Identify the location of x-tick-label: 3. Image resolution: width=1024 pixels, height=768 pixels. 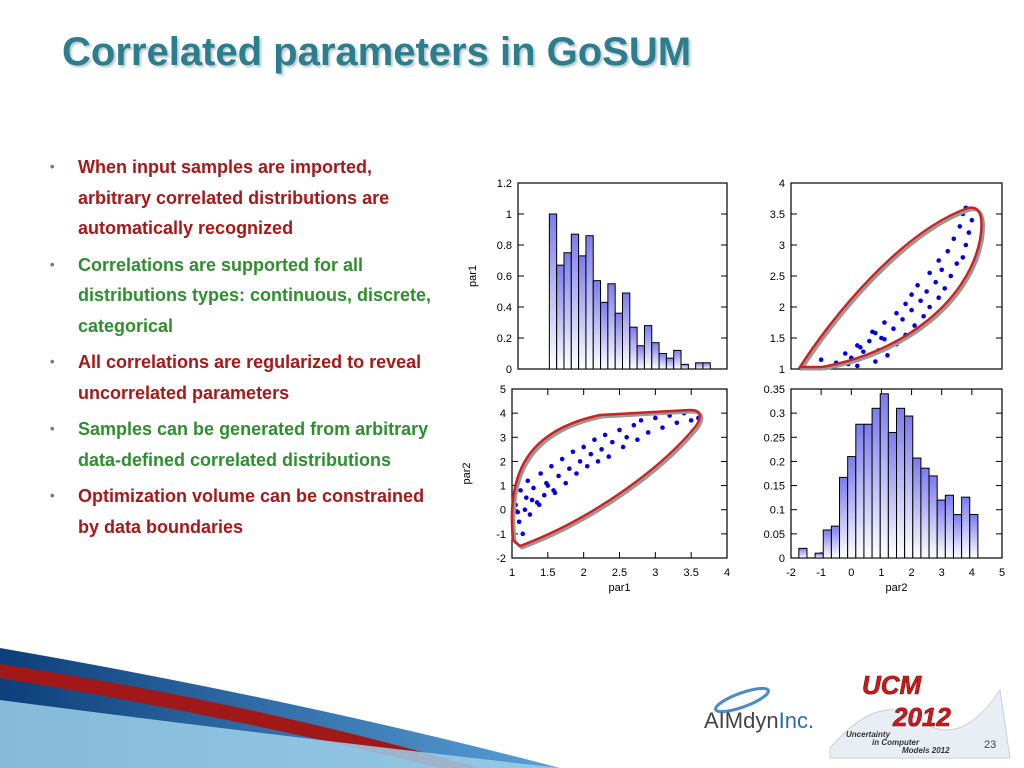
(942, 573).